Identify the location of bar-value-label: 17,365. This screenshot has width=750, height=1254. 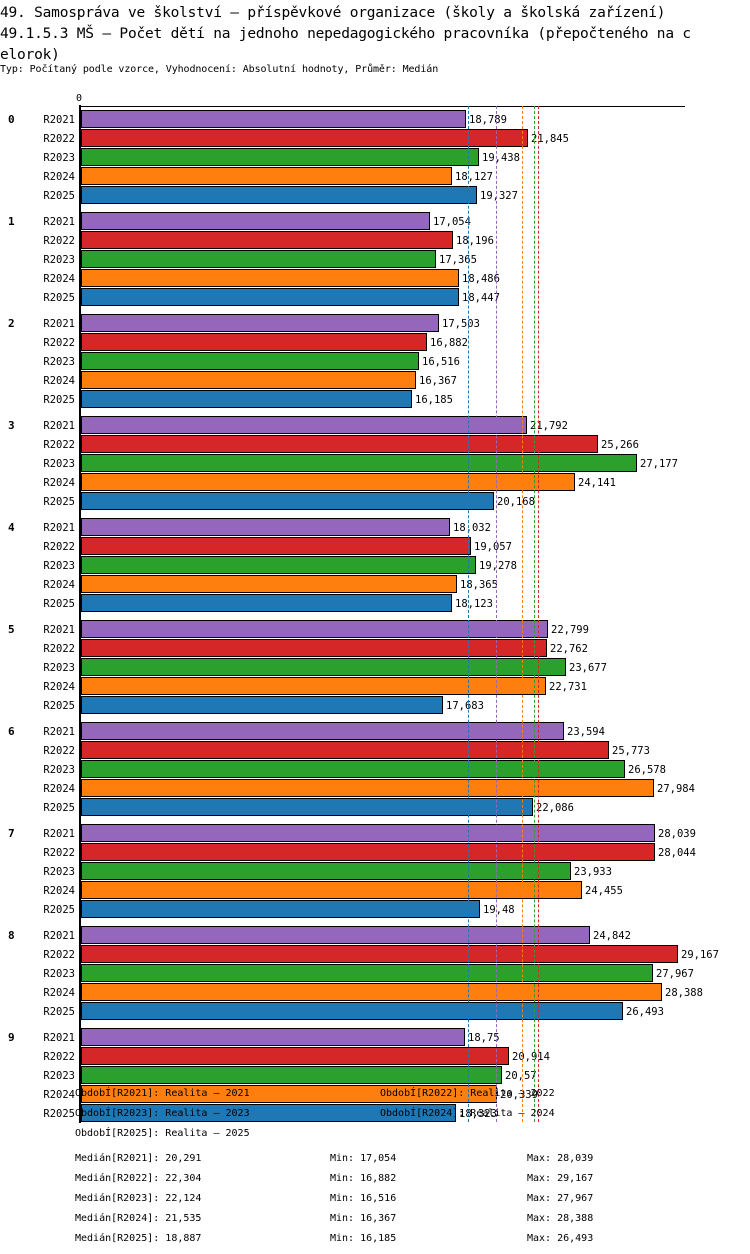
(458, 260).